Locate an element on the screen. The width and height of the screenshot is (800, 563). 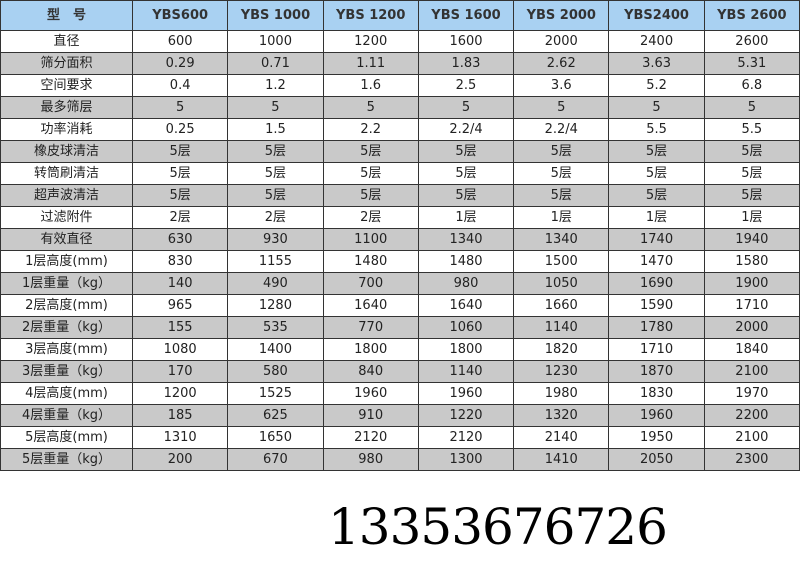
value-cell: 1830 is located at coordinates (656, 393).